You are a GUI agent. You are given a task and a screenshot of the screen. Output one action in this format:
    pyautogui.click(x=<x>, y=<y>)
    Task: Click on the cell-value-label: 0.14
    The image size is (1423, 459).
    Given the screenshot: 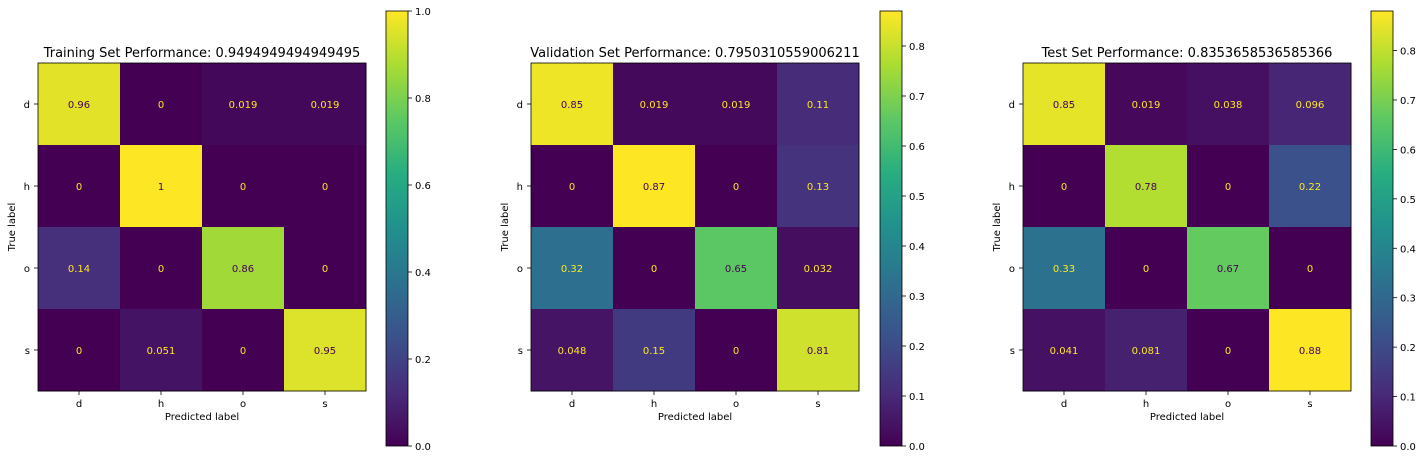 What is the action you would take?
    pyautogui.click(x=79, y=269)
    